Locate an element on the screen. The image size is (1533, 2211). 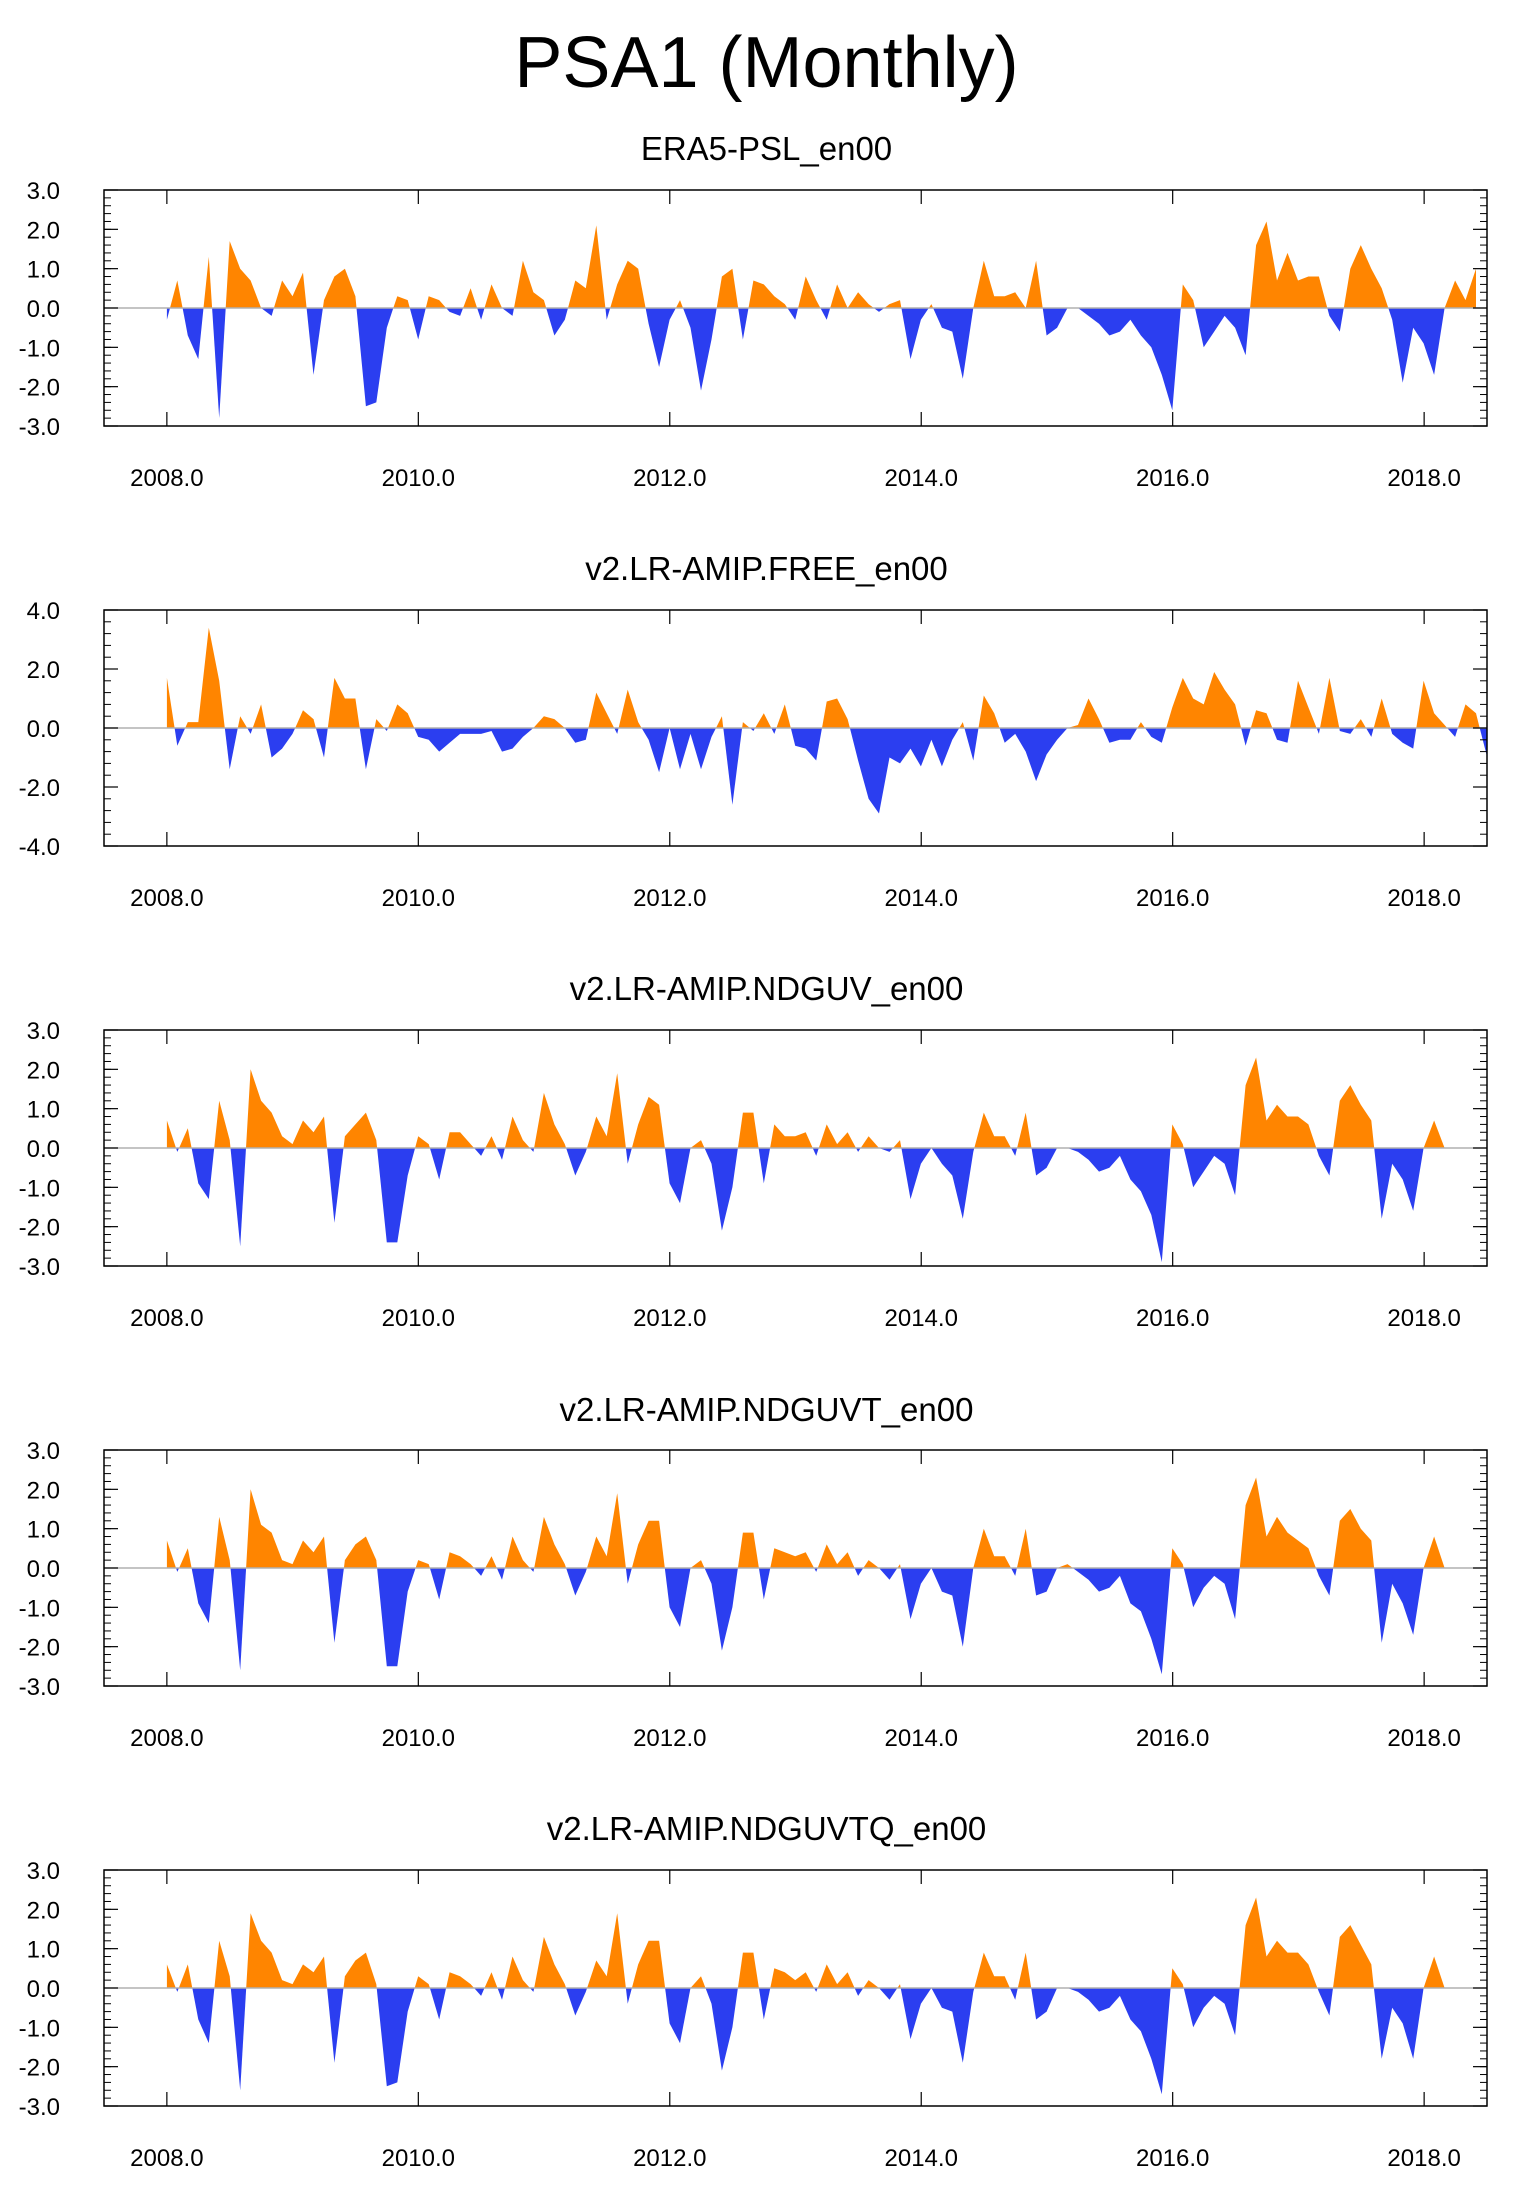
y-tick-label: 1.0 is located at coordinates (43, 1950).